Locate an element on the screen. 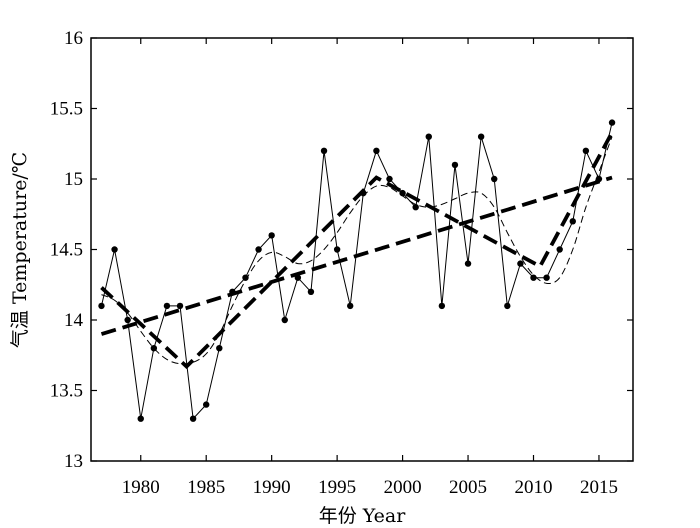 This screenshot has width=700, height=528. y-tick-label: 16 is located at coordinates (73, 38).